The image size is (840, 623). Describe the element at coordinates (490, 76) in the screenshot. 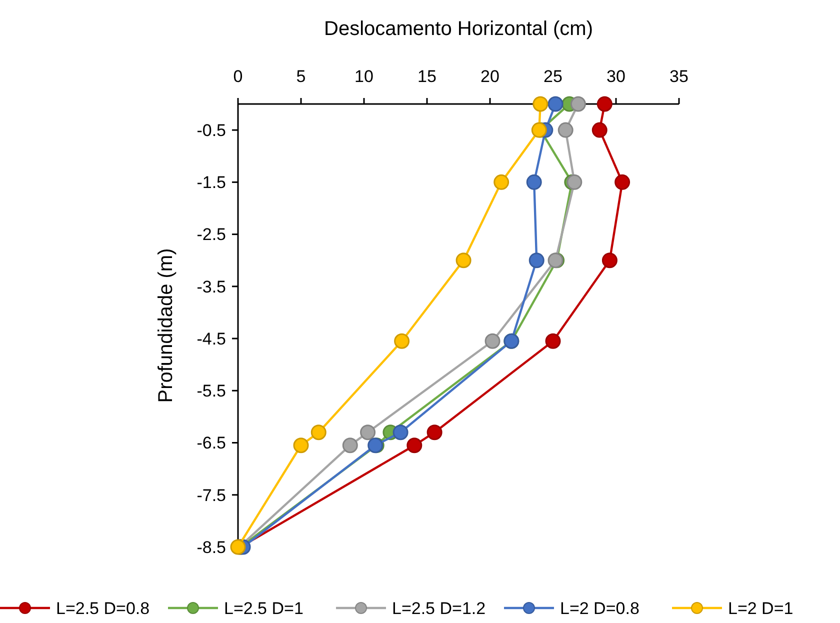

I see `x-tick-label: 20` at that location.